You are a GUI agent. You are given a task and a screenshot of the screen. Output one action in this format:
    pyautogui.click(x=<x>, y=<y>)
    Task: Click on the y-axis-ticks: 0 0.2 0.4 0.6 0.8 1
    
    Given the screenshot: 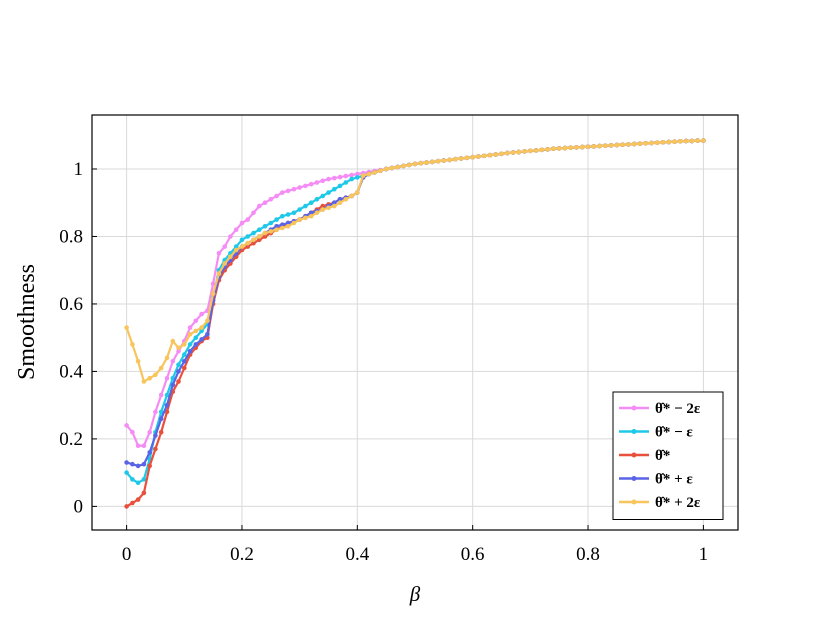 What is the action you would take?
    pyautogui.click(x=78, y=338)
    